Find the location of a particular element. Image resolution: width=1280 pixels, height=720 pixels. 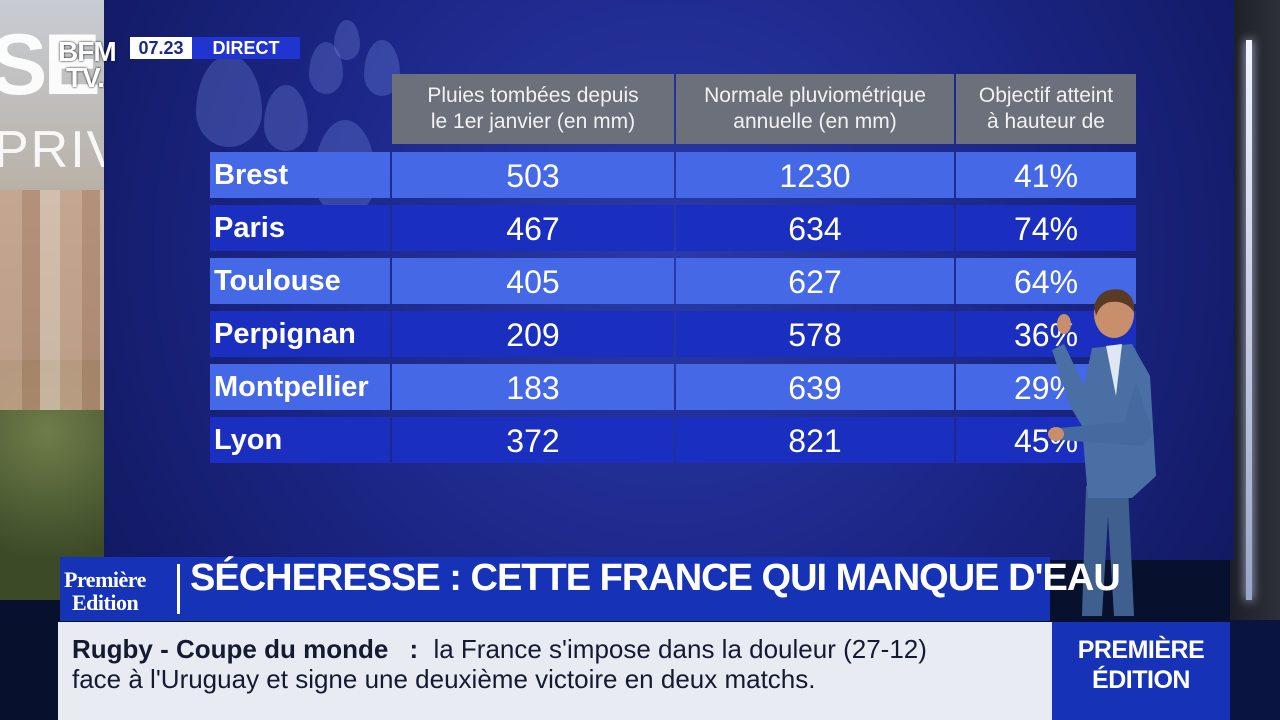

show-logo-line-2: Edition is located at coordinates (105, 602).